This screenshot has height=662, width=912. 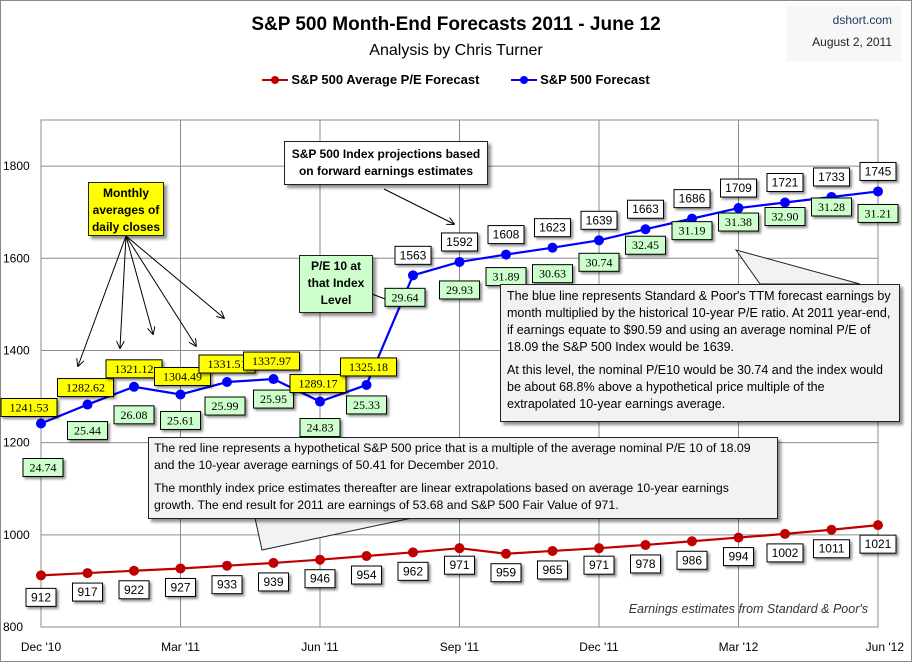 I want to click on site-name: dshort.com, so click(x=862, y=20).